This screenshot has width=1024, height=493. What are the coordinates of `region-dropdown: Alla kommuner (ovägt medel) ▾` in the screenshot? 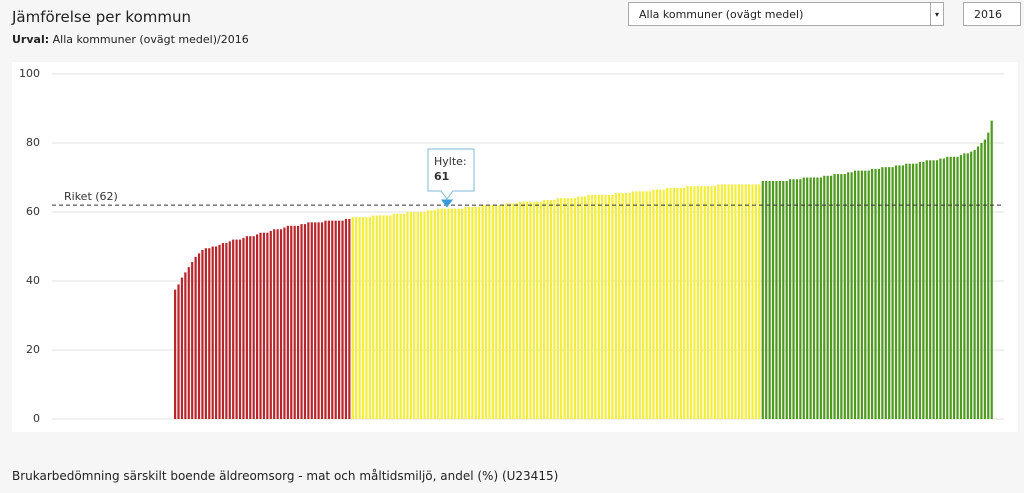 It's located at (786, 14).